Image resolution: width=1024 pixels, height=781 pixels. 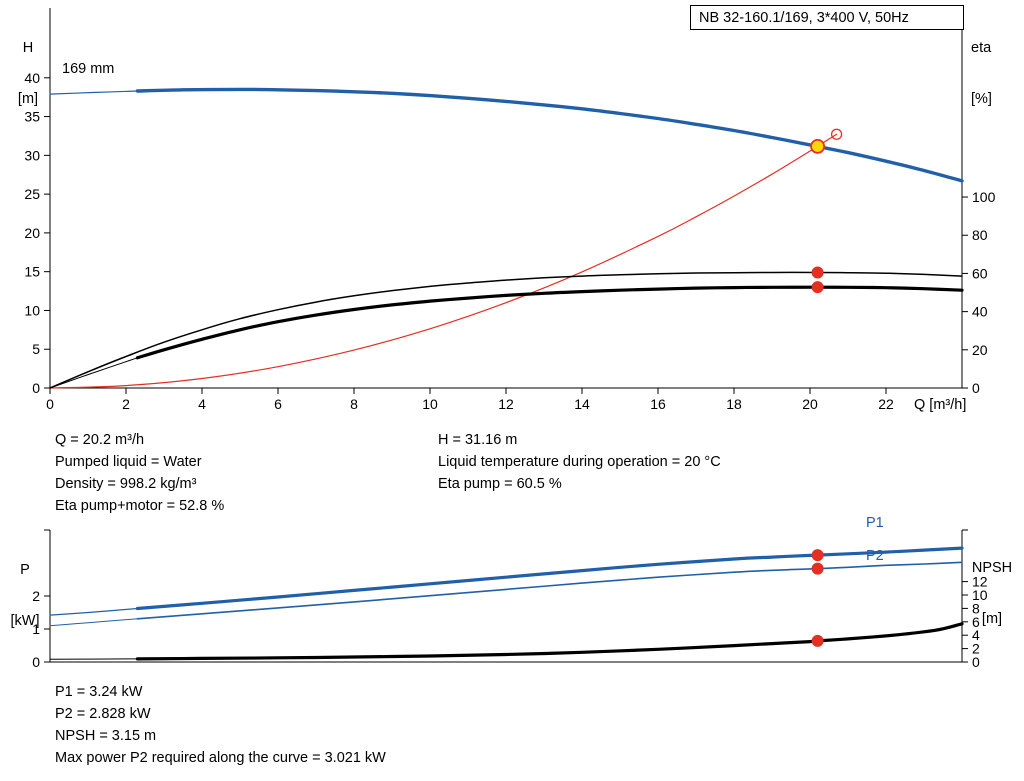 I want to click on svg-text: 22, so click(x=886, y=404).